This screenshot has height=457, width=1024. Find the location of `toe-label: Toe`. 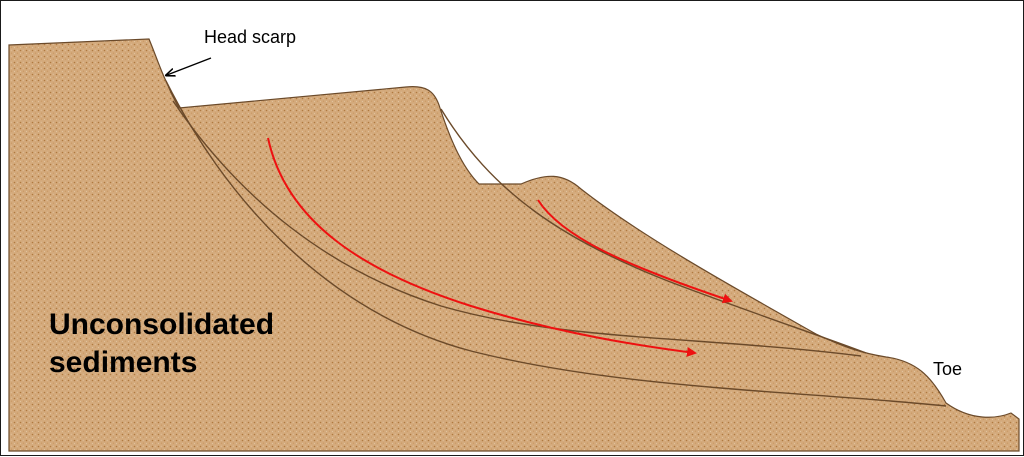

toe-label: Toe is located at coordinates (948, 369).